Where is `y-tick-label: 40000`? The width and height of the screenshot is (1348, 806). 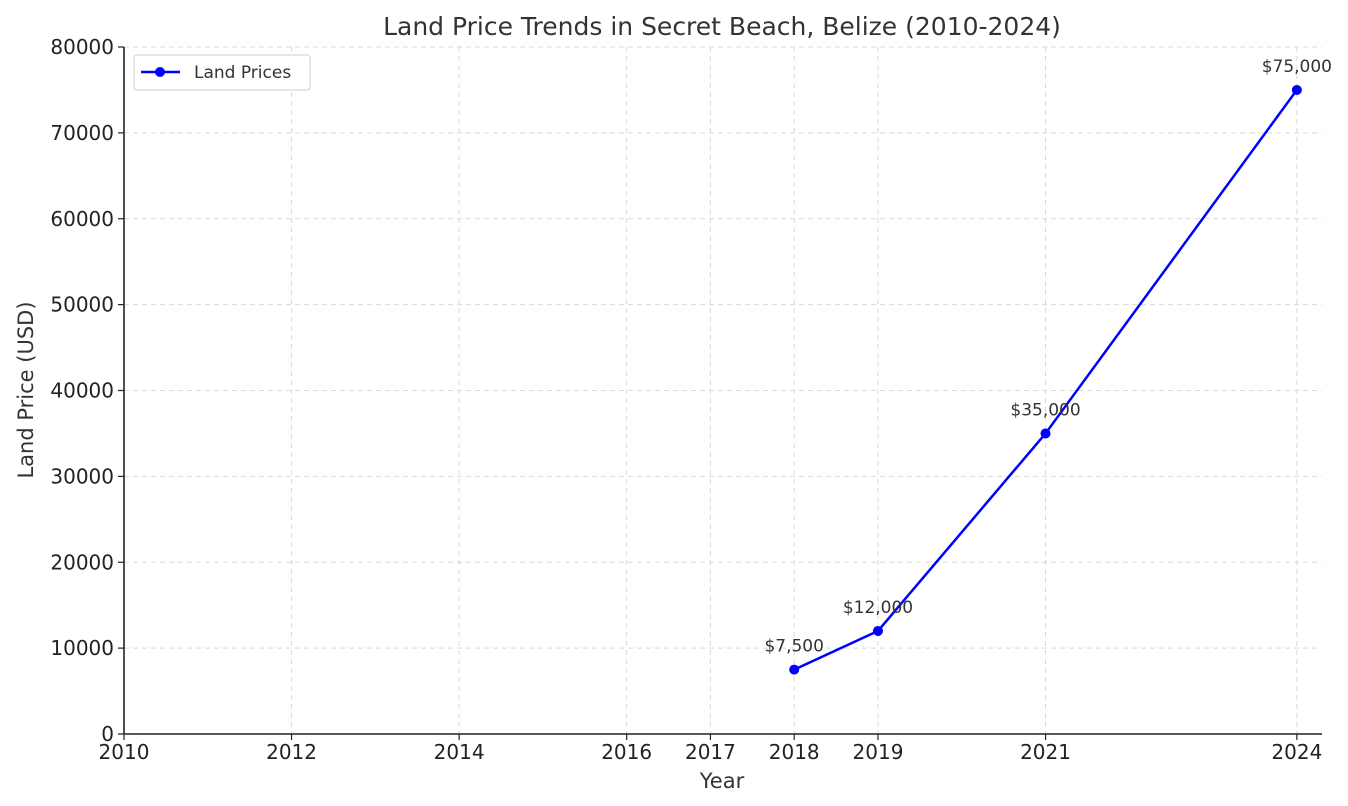 y-tick-label: 40000 is located at coordinates (82, 391).